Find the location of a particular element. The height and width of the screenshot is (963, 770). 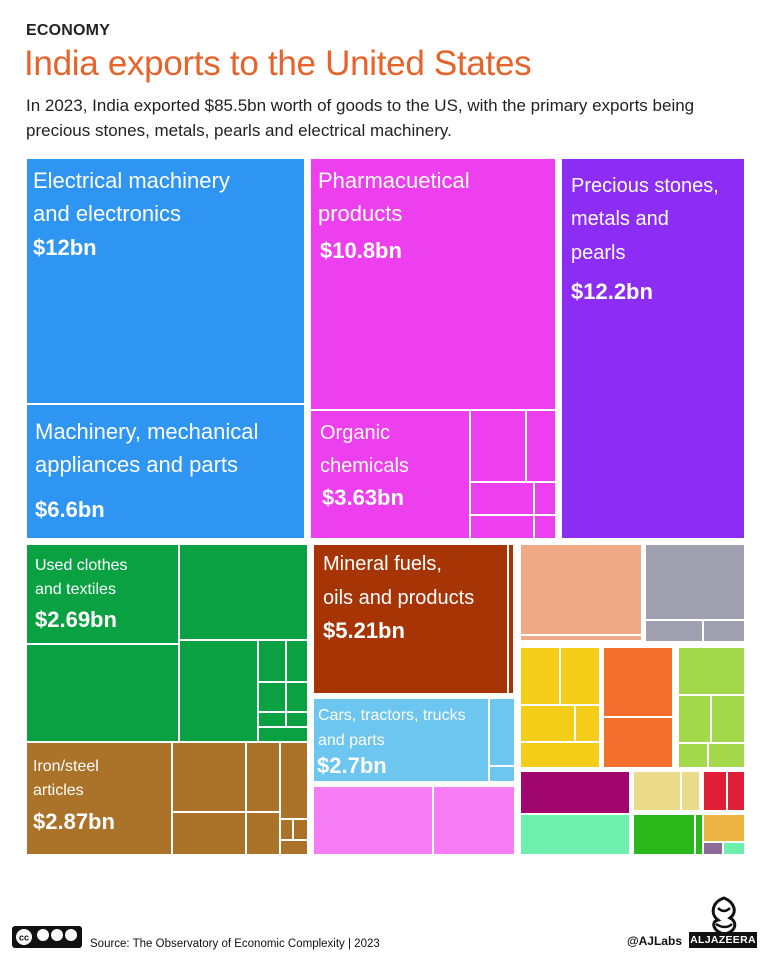

treemap-block-label: oils and products is located at coordinates (398, 598).